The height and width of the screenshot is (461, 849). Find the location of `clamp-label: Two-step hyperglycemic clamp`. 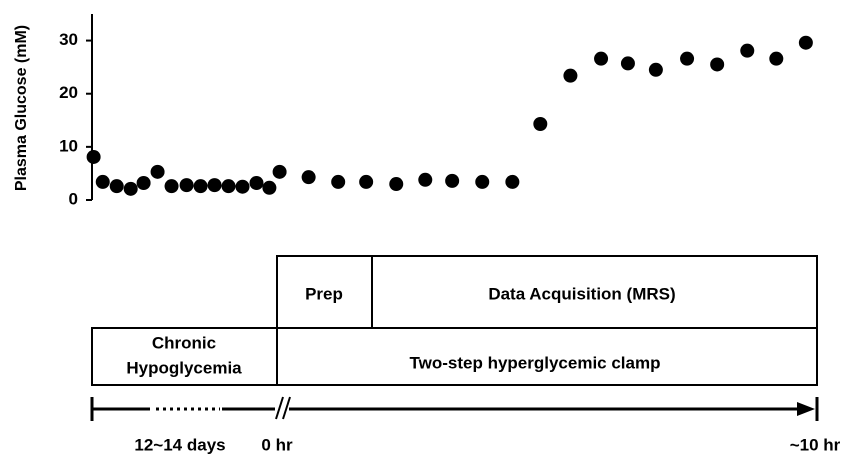

clamp-label: Two-step hyperglycemic clamp is located at coordinates (535, 362).